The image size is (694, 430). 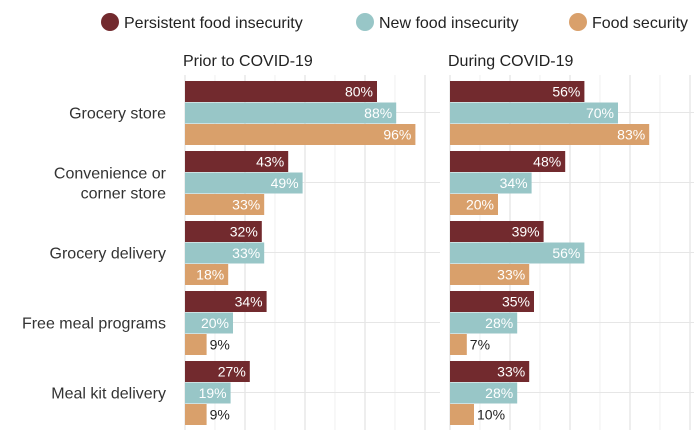 I want to click on data-label: 70%, so click(x=600, y=113).